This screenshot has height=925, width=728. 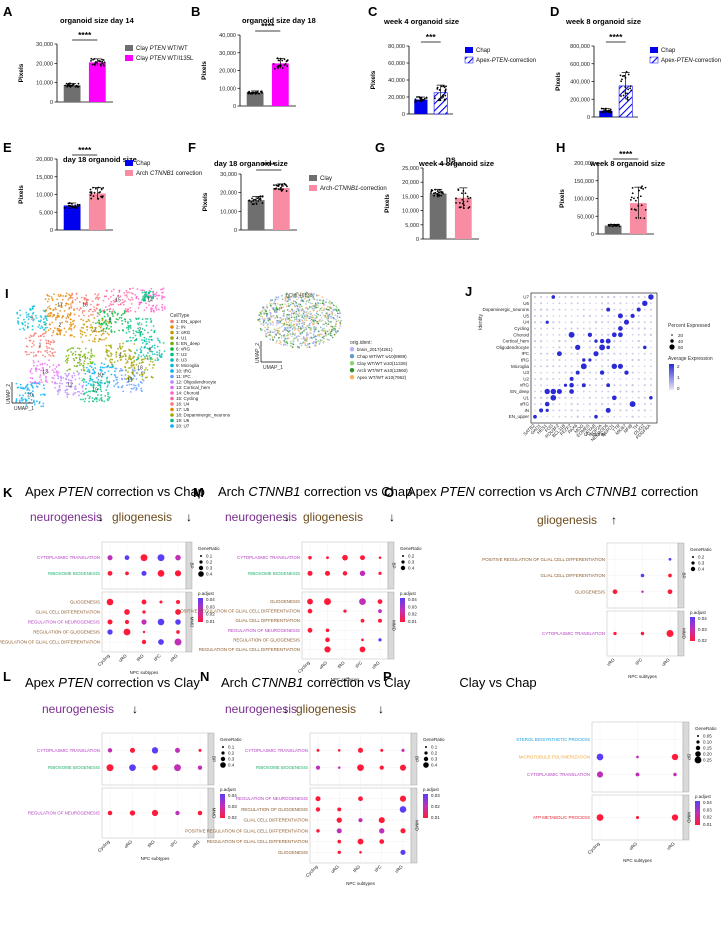 What do you see at coordinates (573, 575) in the screenshot?
I see `go-term-label: GLIAL CELL DIFFERENTIATION` at bounding box center [573, 575].